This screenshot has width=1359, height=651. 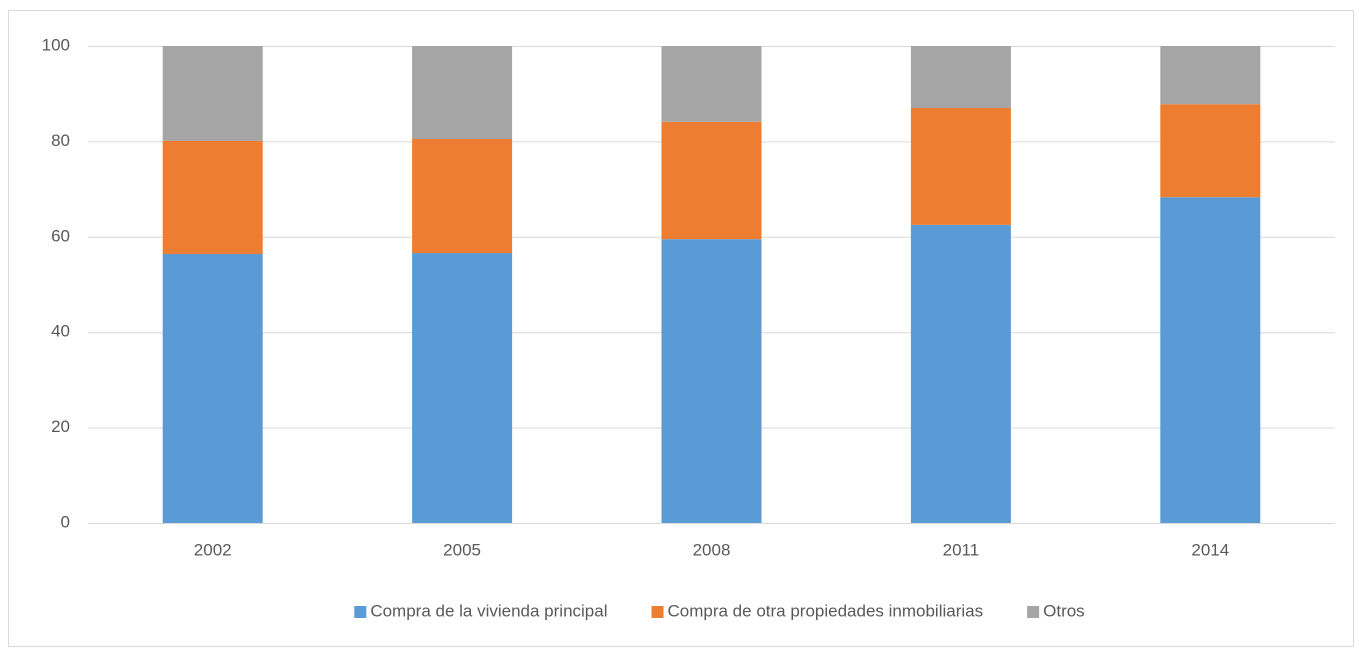 What do you see at coordinates (961, 549) in the screenshot?
I see `x-tick-label: 2011` at bounding box center [961, 549].